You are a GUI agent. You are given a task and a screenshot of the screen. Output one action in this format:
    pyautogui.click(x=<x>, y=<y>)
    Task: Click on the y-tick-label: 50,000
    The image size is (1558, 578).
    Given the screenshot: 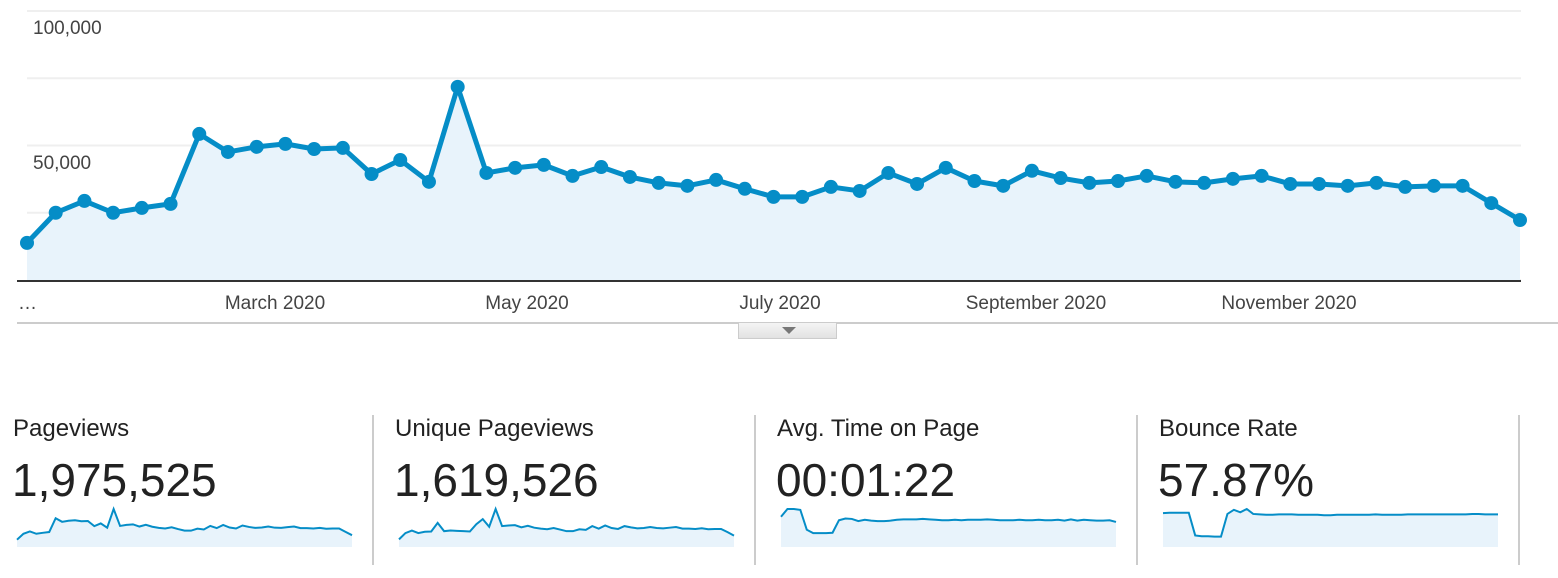 What is the action you would take?
    pyautogui.click(x=62, y=163)
    